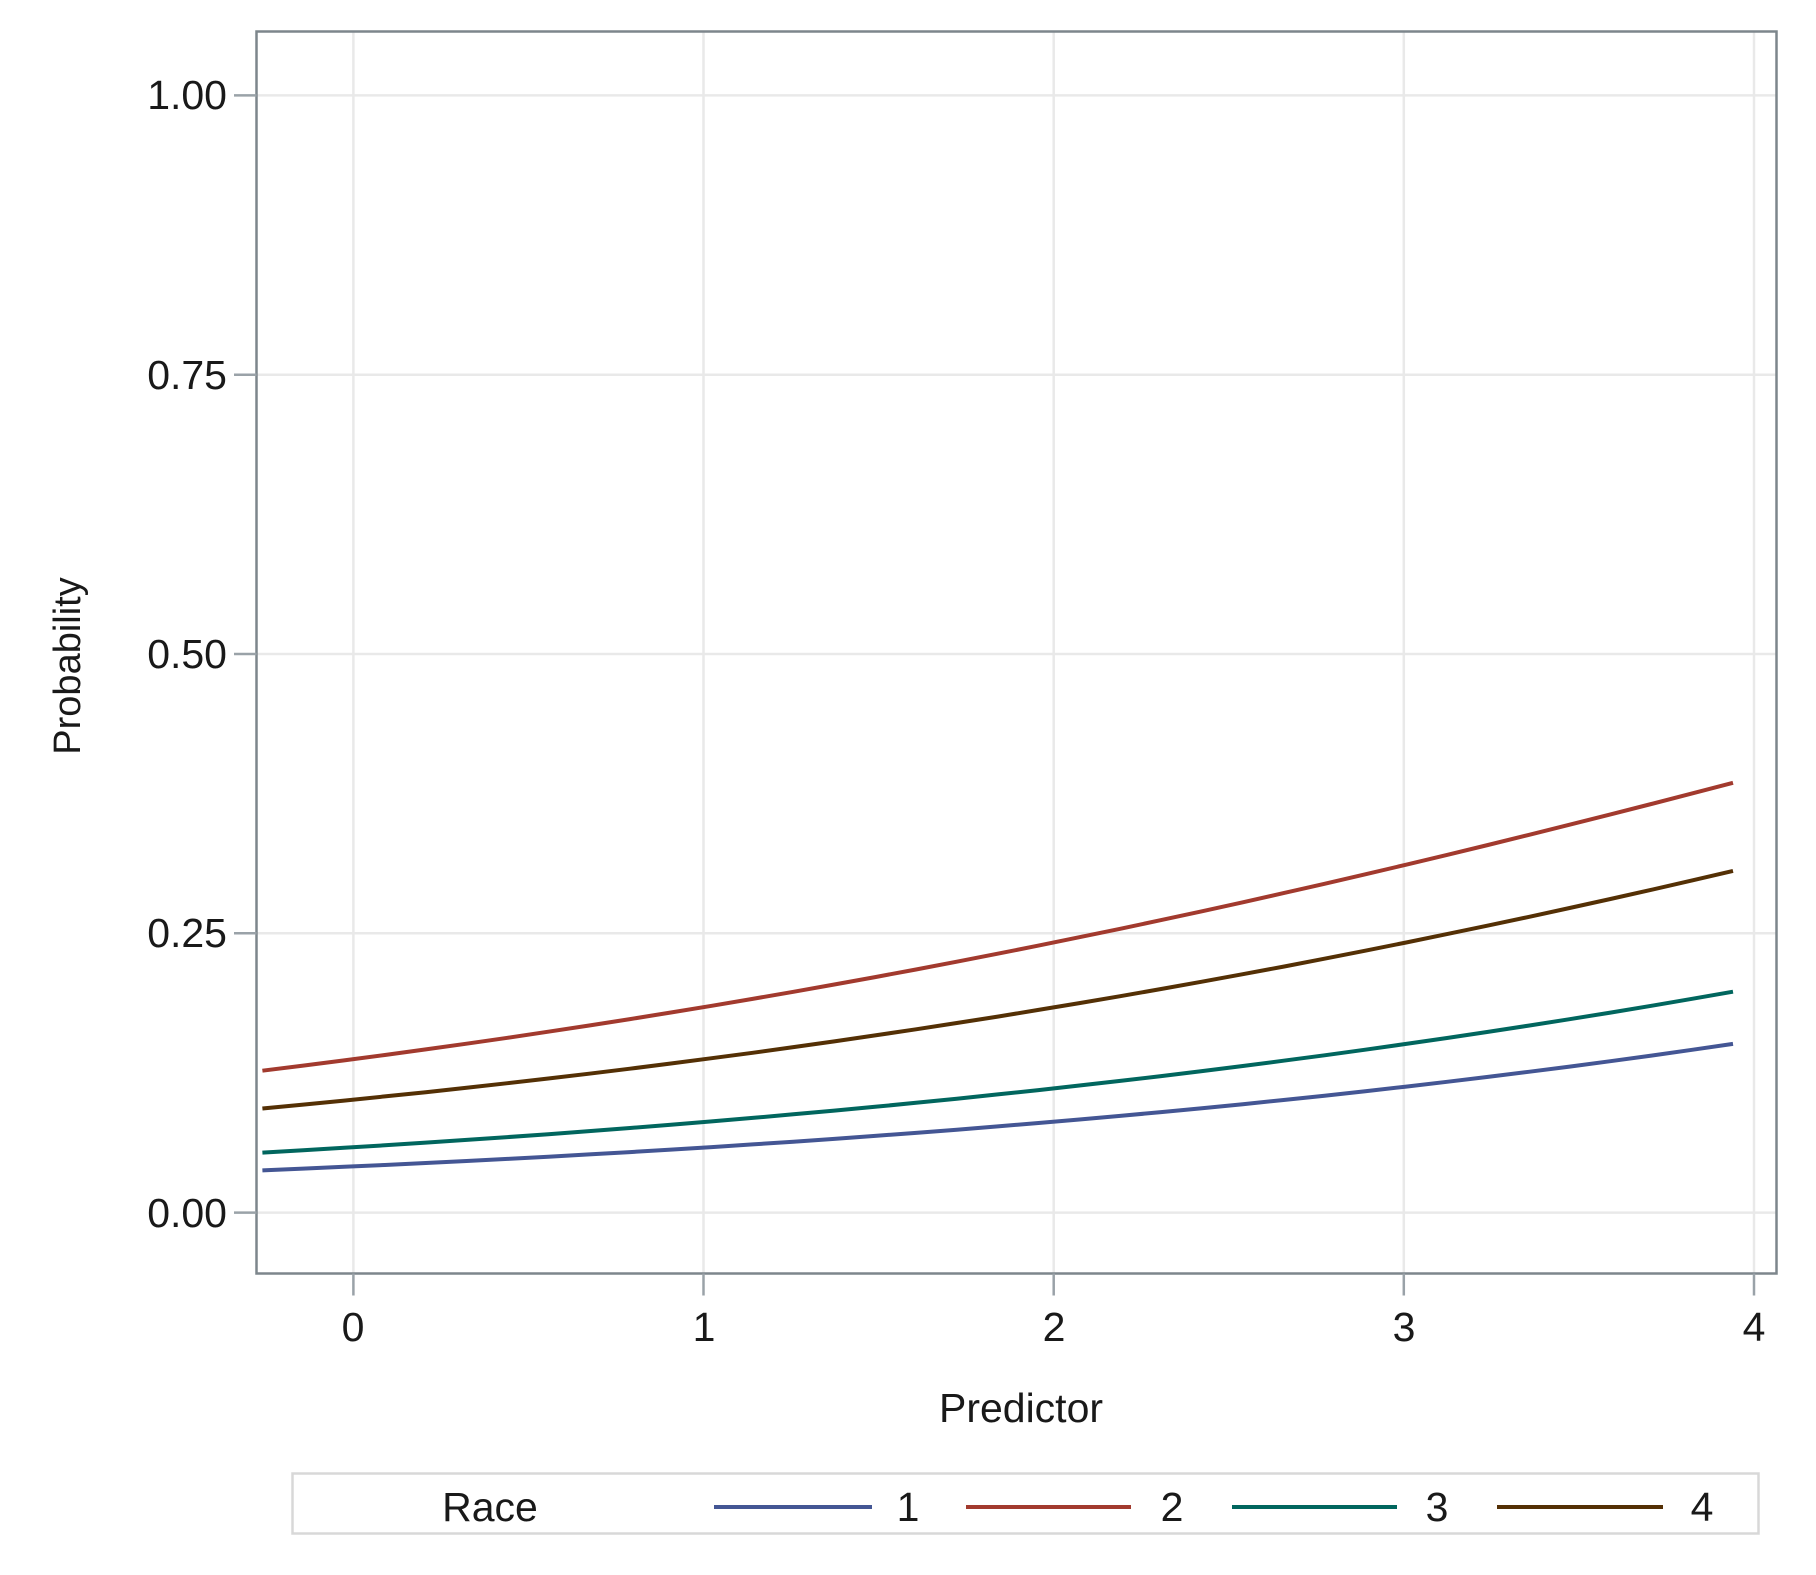  I want to click on svg-text: Probability, so click(68, 665).